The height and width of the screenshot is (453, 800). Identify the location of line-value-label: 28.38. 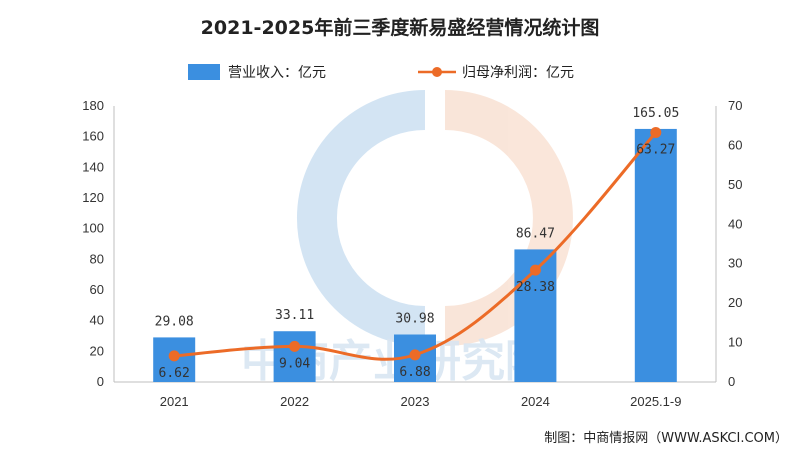
(535, 287).